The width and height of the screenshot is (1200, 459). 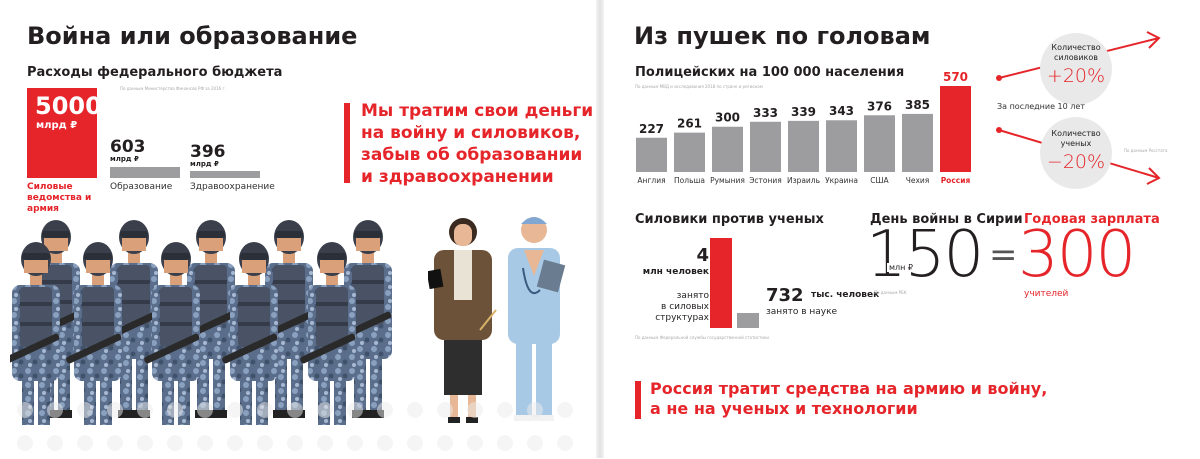 I want to click on police-bar-label: Украина, so click(x=841, y=180).